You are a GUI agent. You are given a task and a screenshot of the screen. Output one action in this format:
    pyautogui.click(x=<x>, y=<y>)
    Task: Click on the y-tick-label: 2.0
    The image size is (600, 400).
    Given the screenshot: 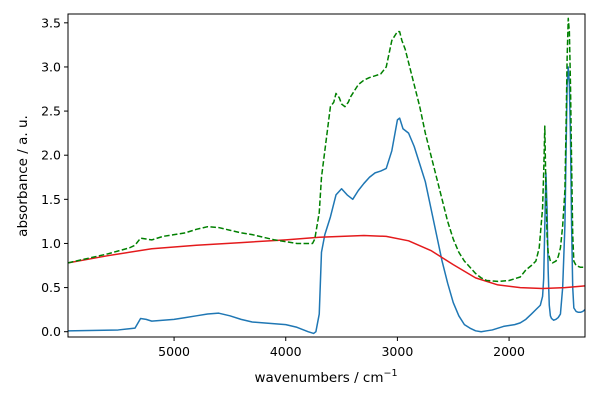 What is the action you would take?
    pyautogui.click(x=51, y=155)
    